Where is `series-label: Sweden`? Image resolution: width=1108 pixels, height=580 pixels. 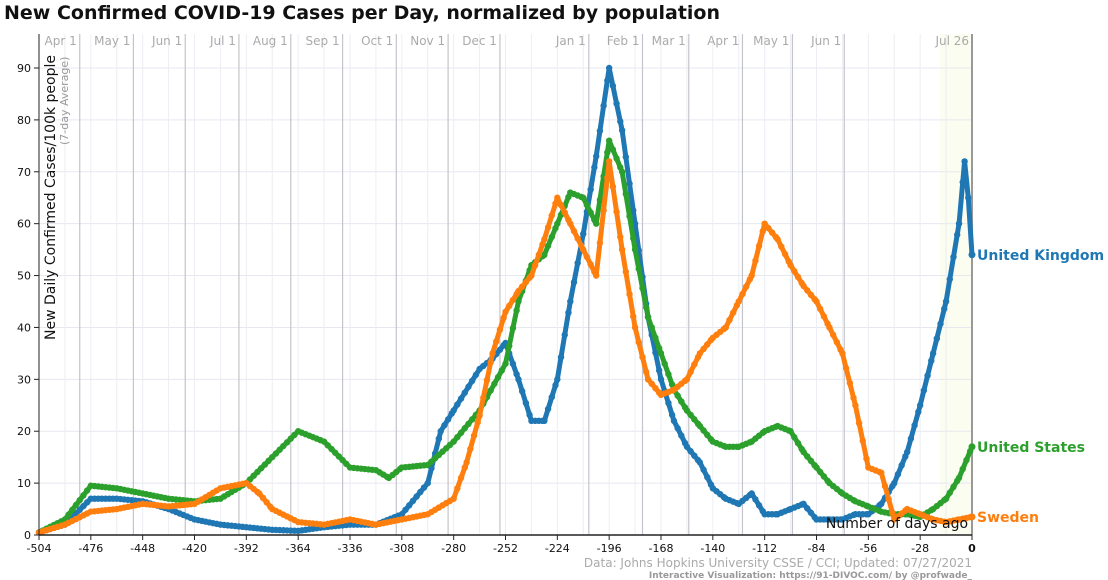
series-label: Sweden is located at coordinates (1008, 518).